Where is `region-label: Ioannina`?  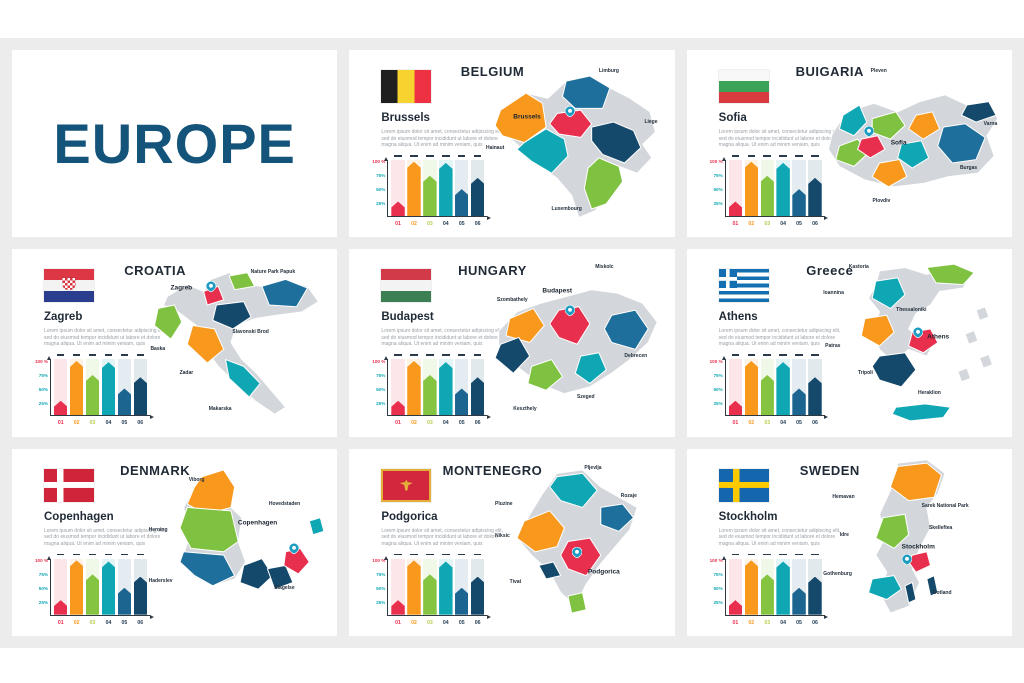 region-label: Ioannina is located at coordinates (833, 292).